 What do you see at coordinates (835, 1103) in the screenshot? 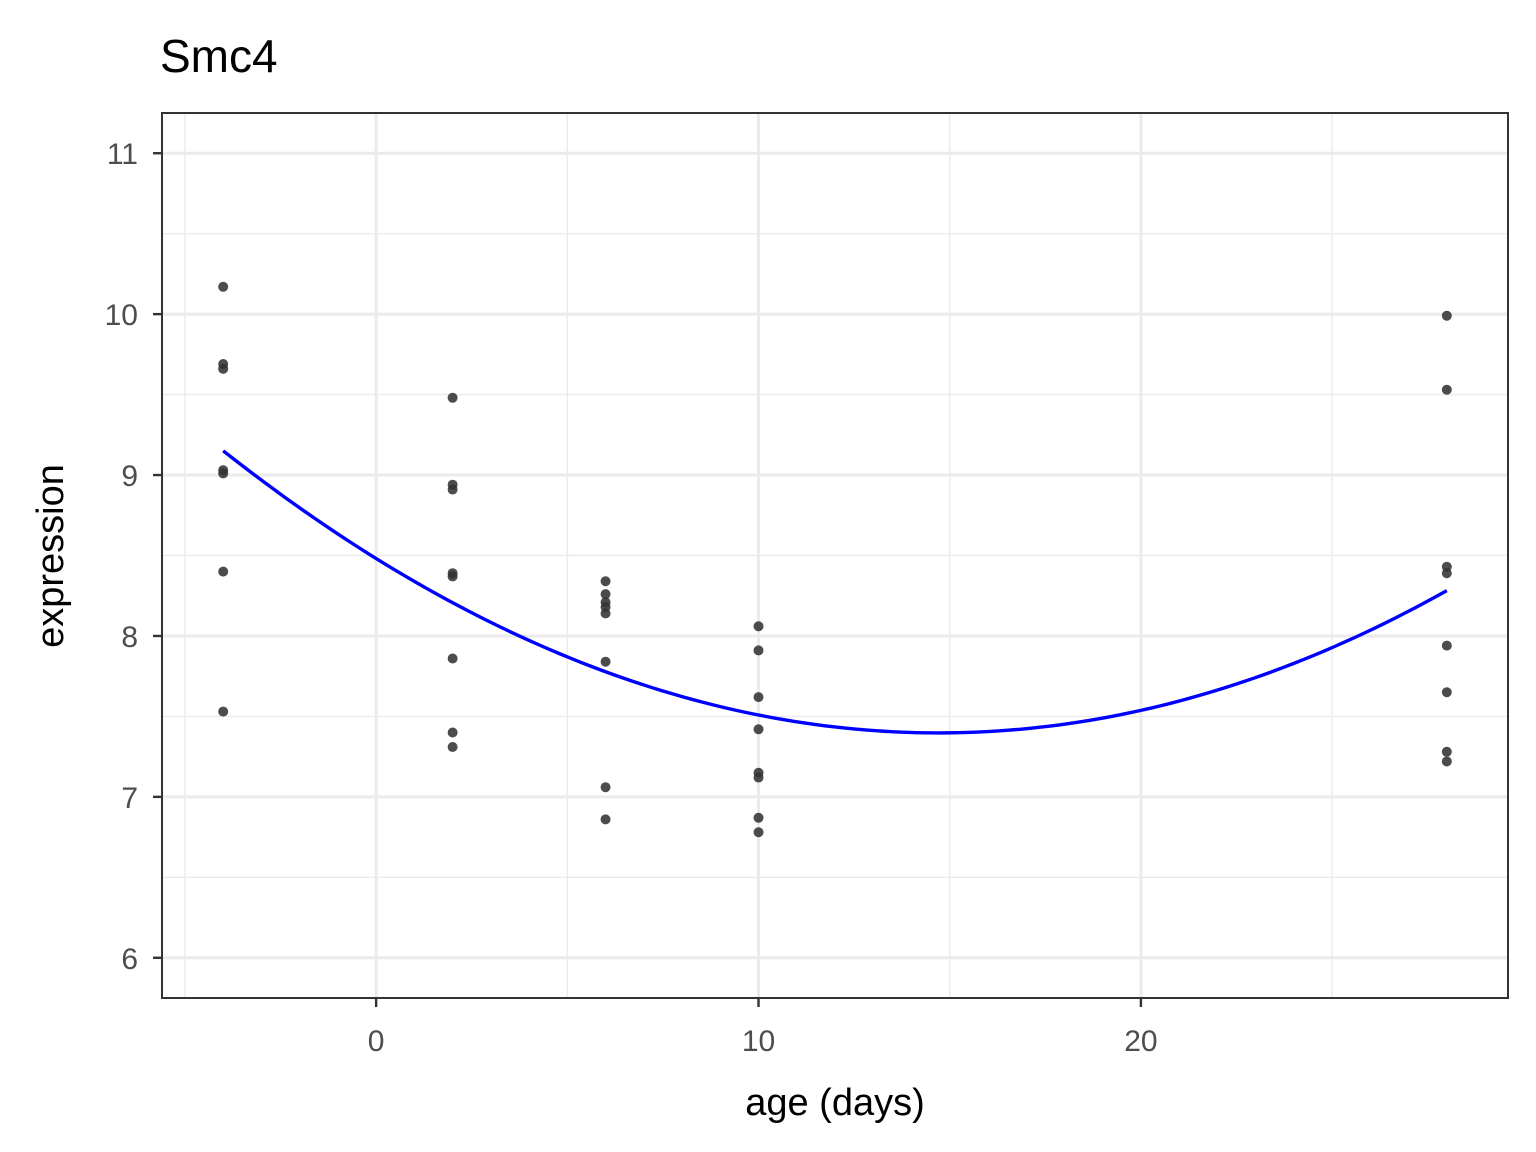
I see `x-axis-title: age (days)` at bounding box center [835, 1103].